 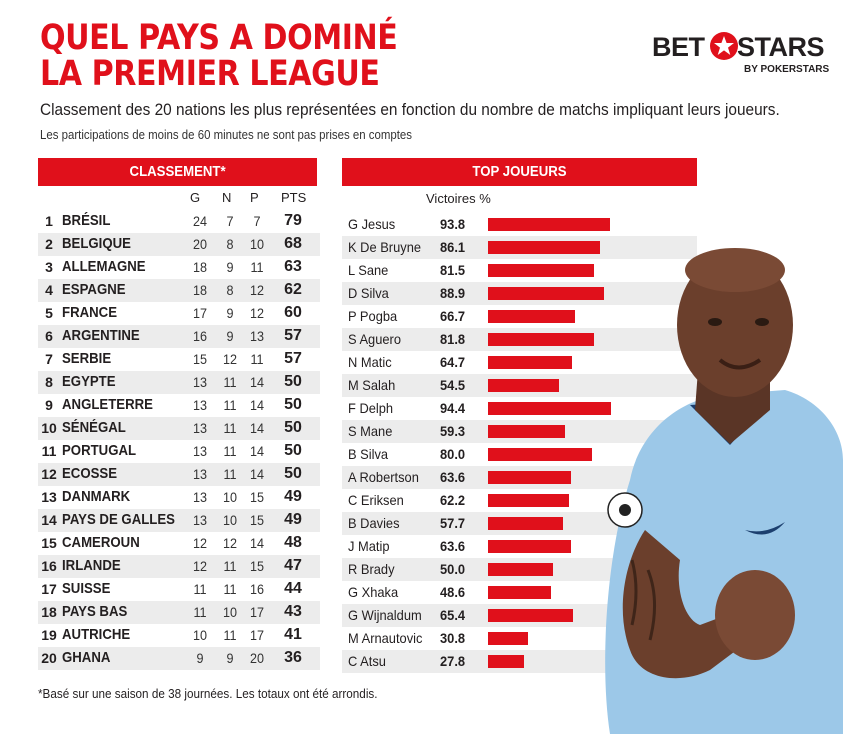 I want to click on draws-value: 7, so click(x=230, y=221).